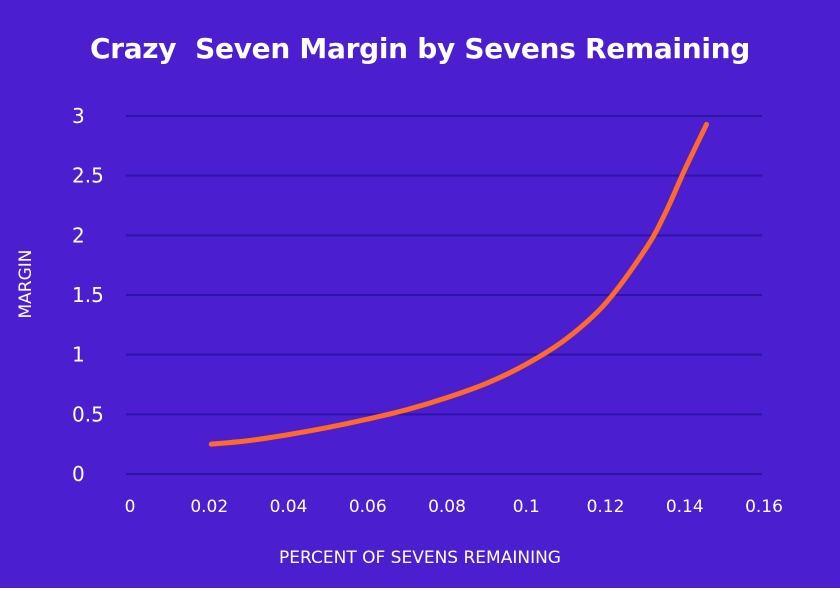 This screenshot has height=591, width=840. What do you see at coordinates (764, 507) in the screenshot?
I see `x-tick-label: 0.16` at bounding box center [764, 507].